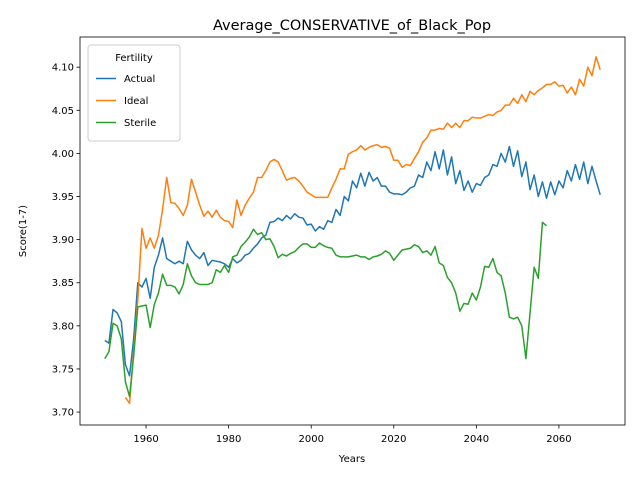 This screenshot has height=480, width=640. Describe the element at coordinates (393, 439) in the screenshot. I see `x-tick-label: 2020` at that location.